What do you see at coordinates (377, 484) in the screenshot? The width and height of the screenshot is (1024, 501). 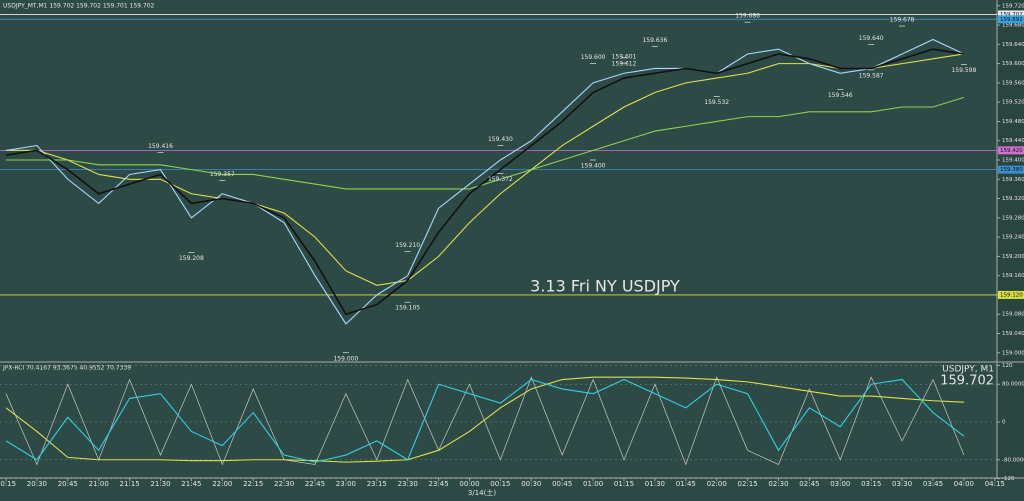 I see `x-tick-label: 23:15` at bounding box center [377, 484].